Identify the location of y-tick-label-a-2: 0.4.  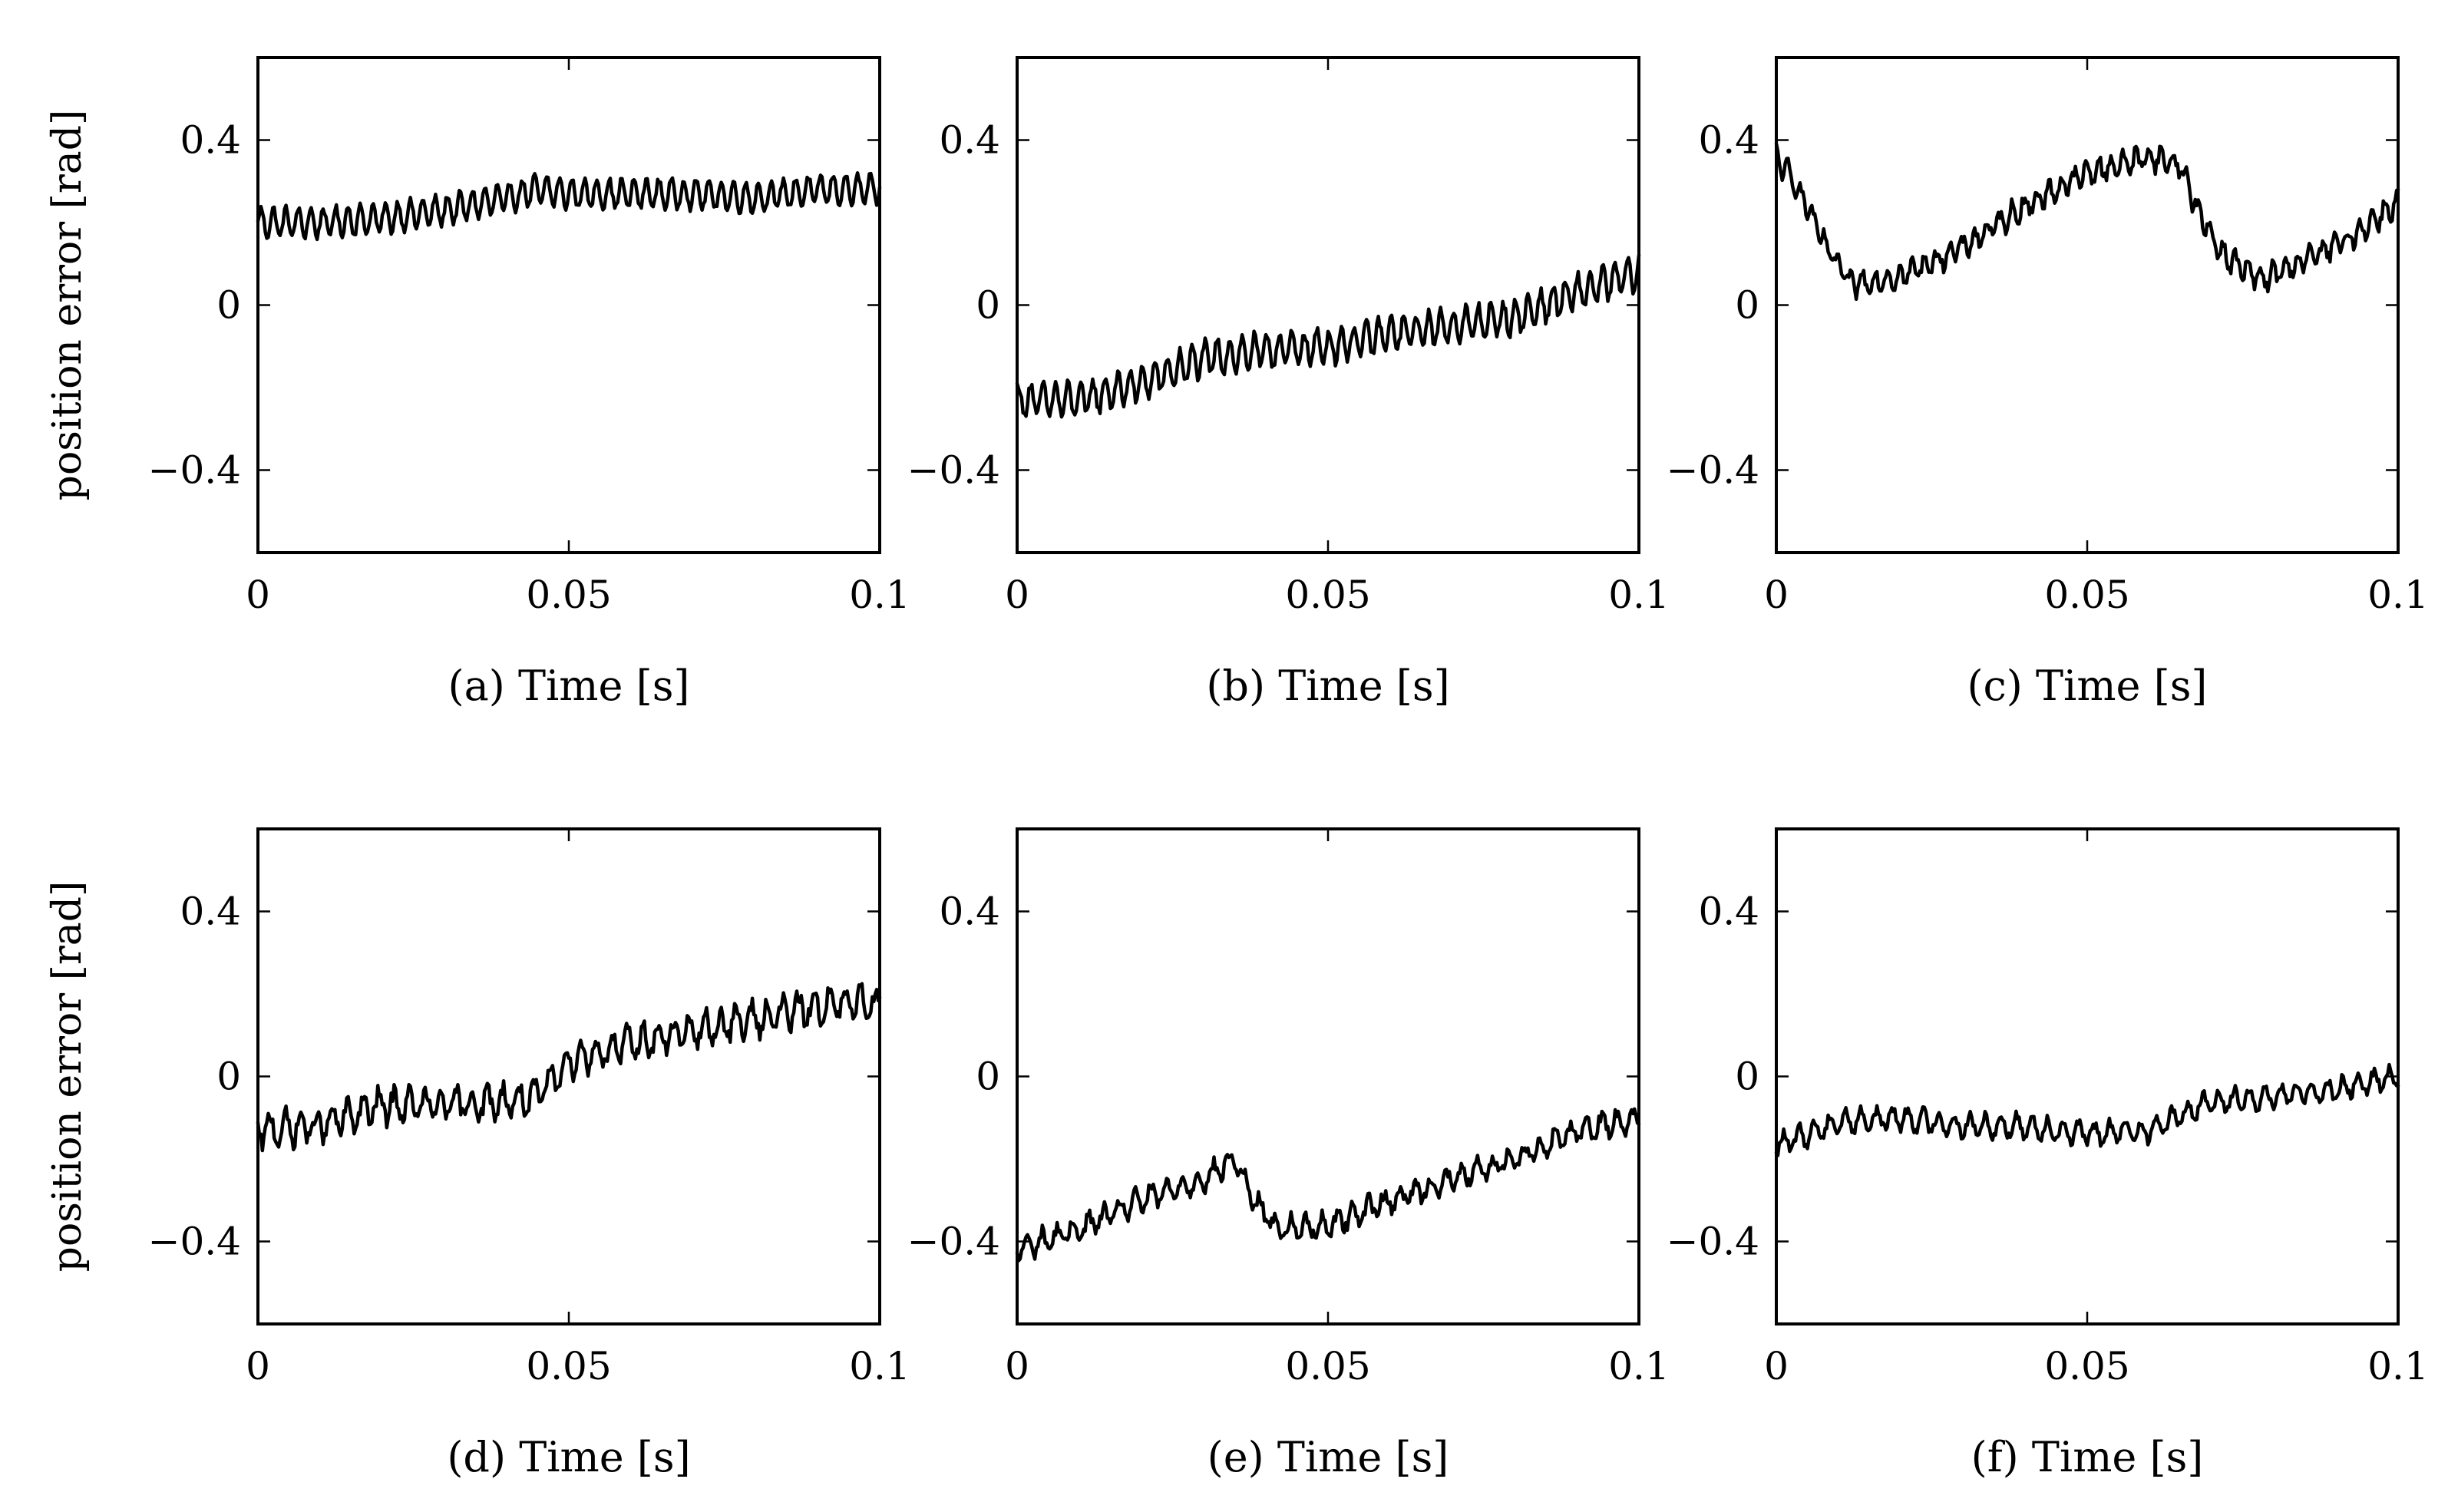
(210, 141).